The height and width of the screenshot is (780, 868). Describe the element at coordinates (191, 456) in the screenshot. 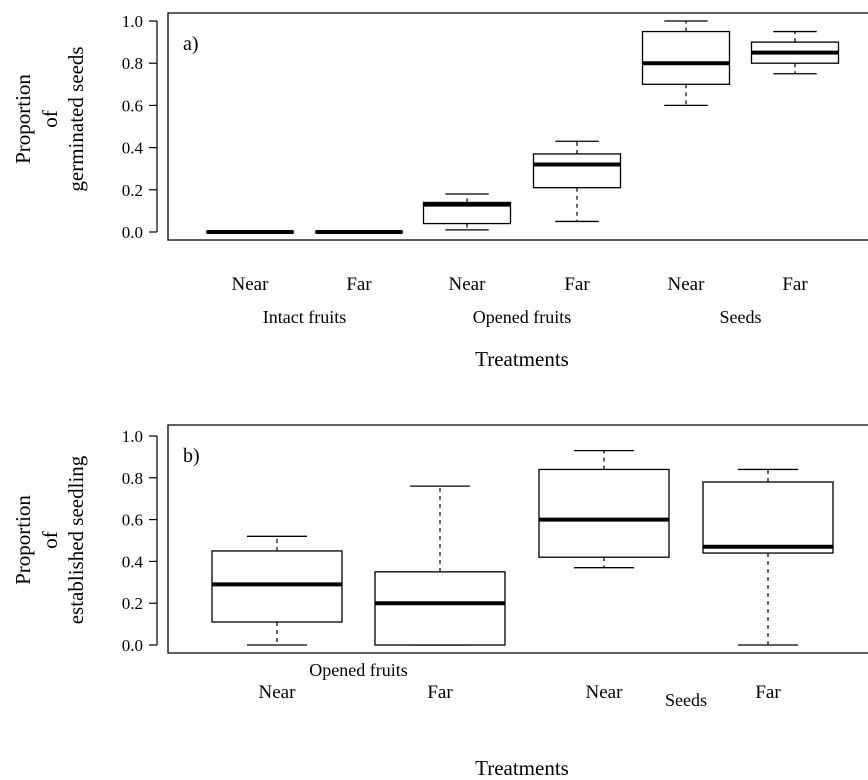

I see `panel-label: b)` at that location.